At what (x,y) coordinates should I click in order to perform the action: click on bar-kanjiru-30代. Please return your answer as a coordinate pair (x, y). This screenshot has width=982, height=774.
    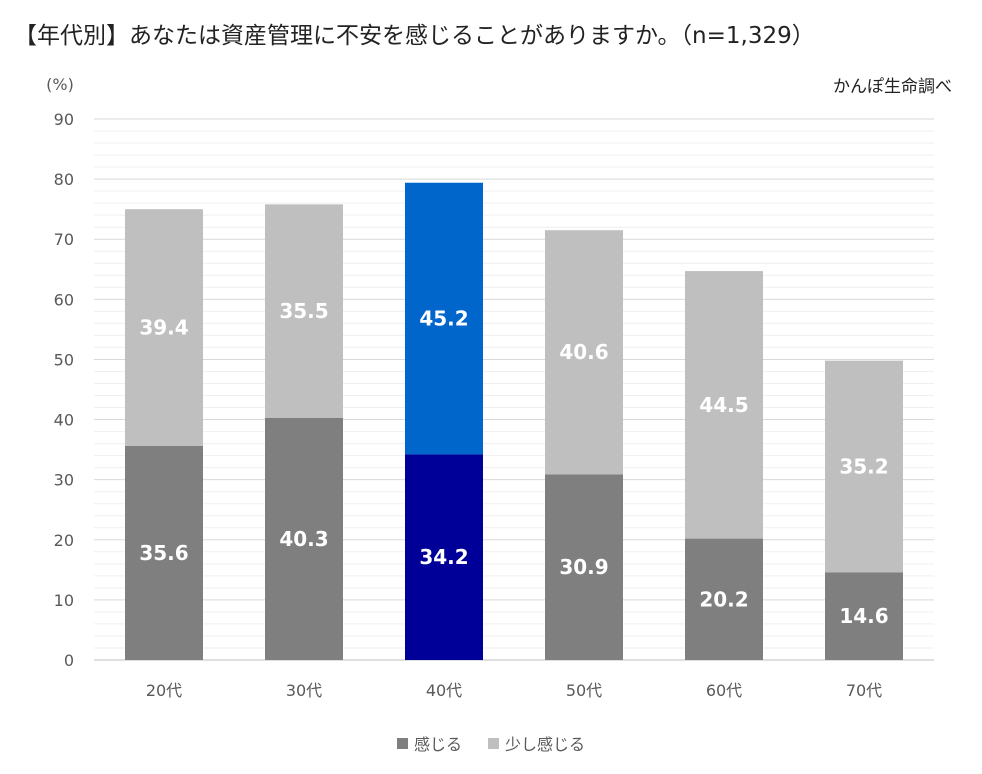
    Looking at the image, I should click on (304, 538).